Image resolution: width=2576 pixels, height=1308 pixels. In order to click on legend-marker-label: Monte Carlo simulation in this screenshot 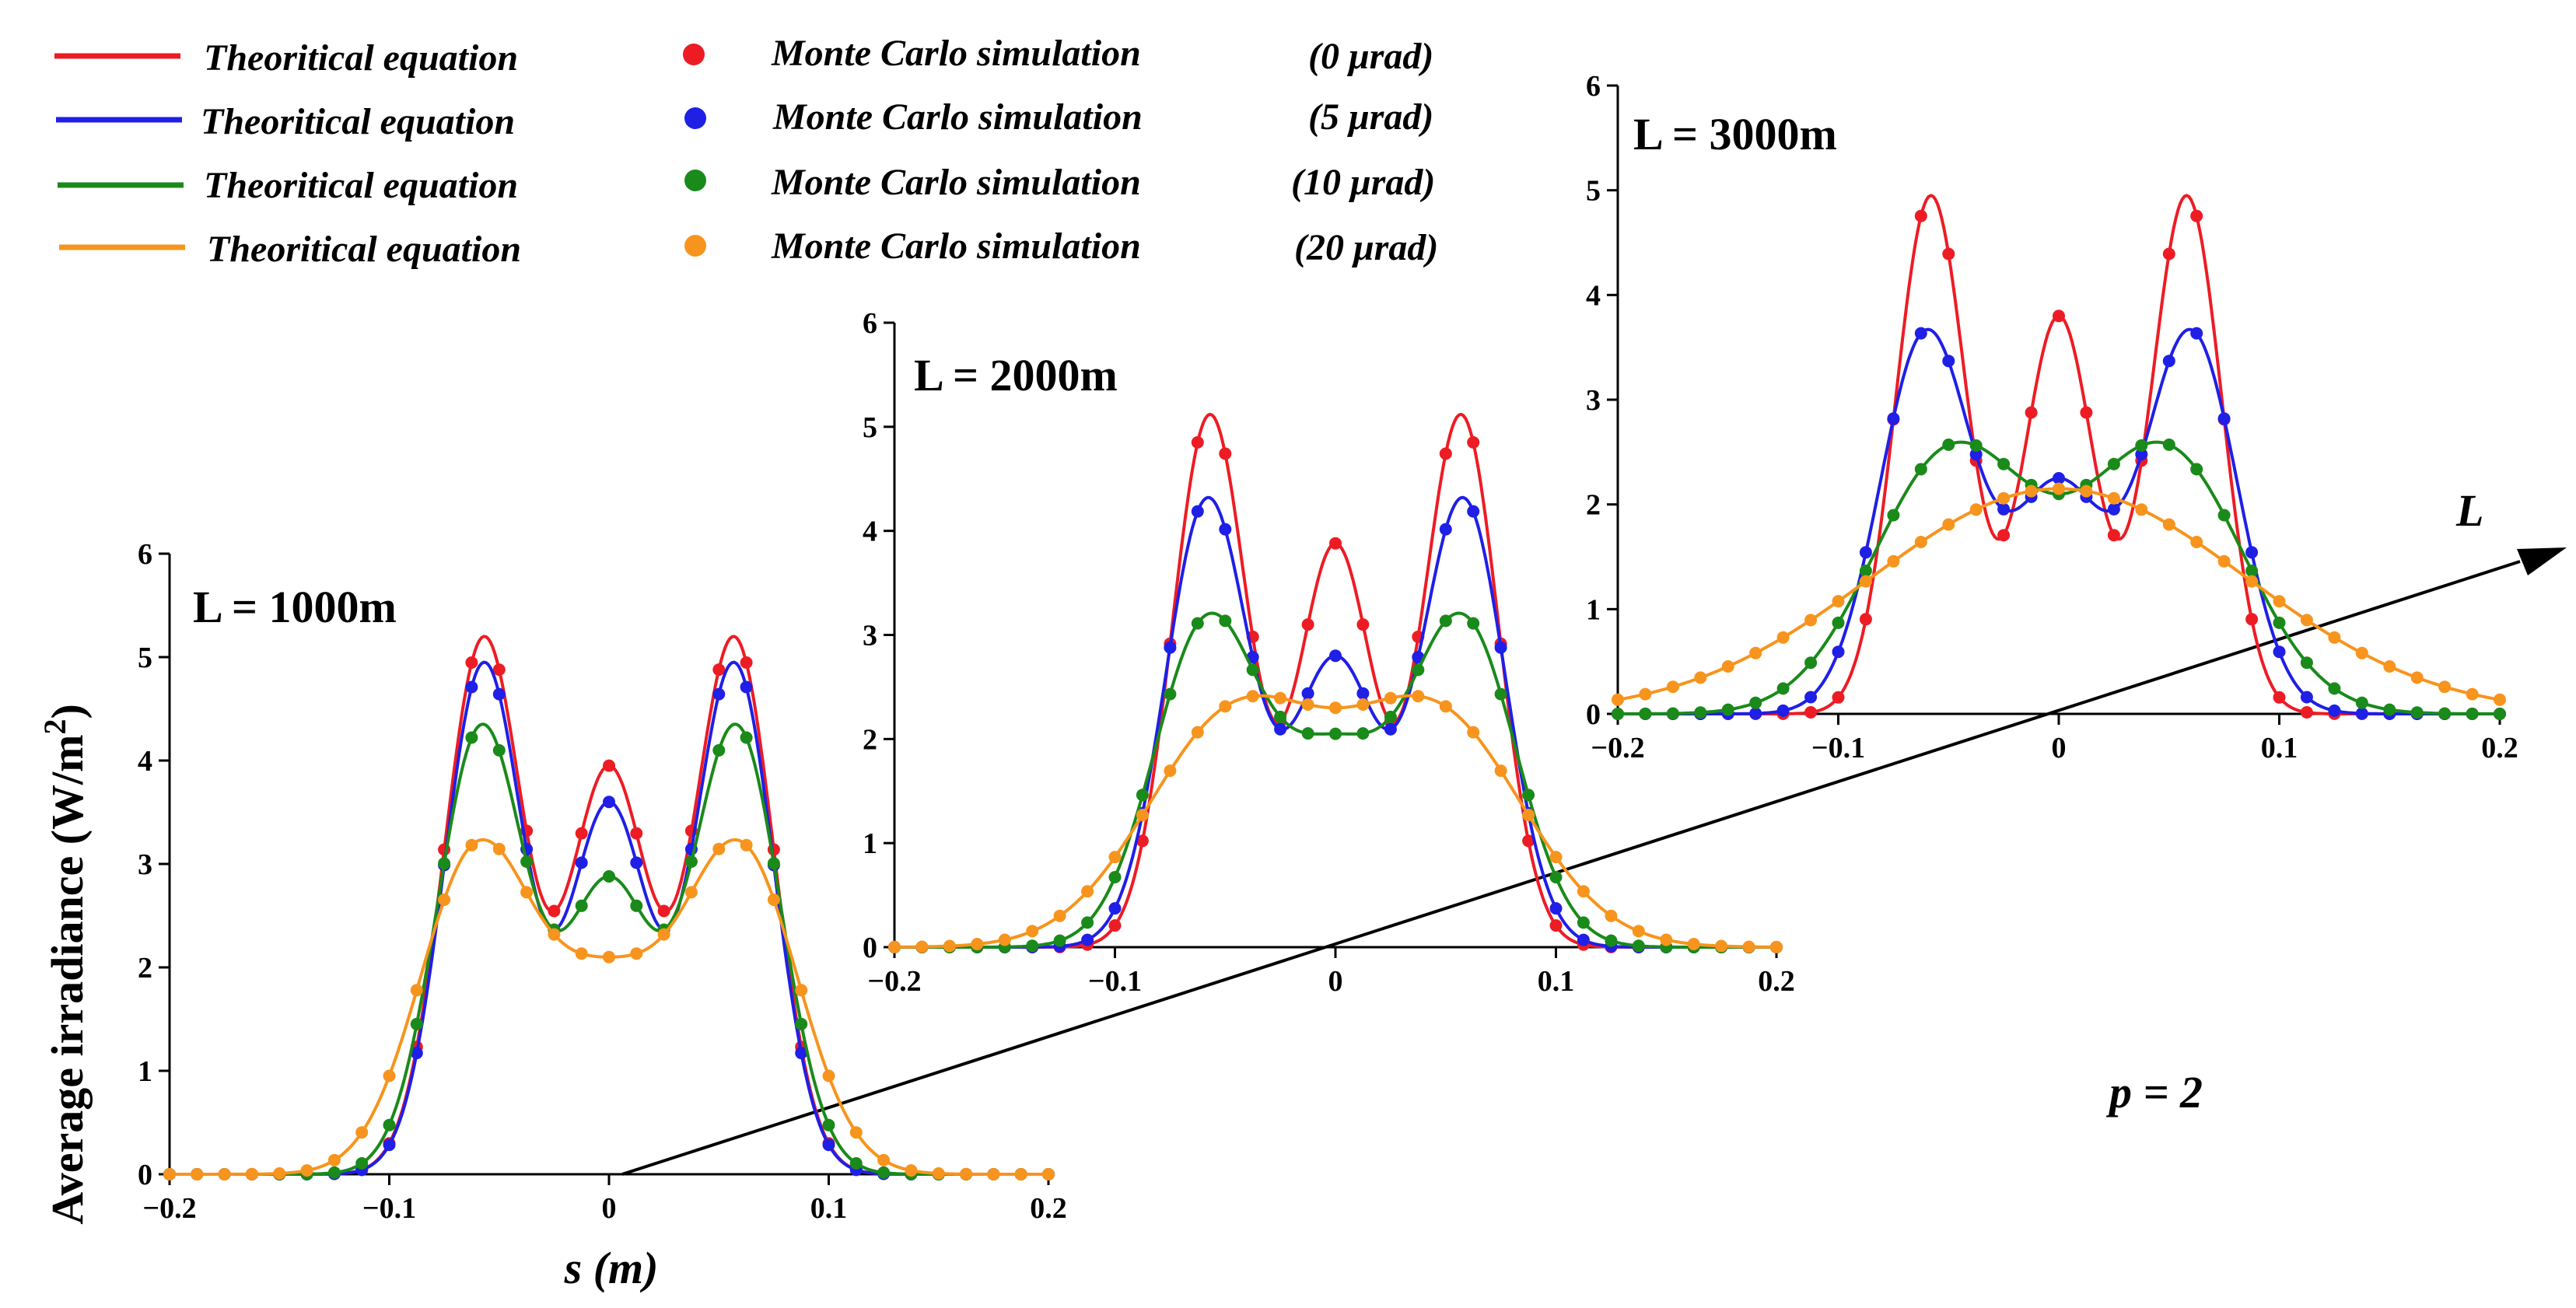, I will do `click(956, 182)`.